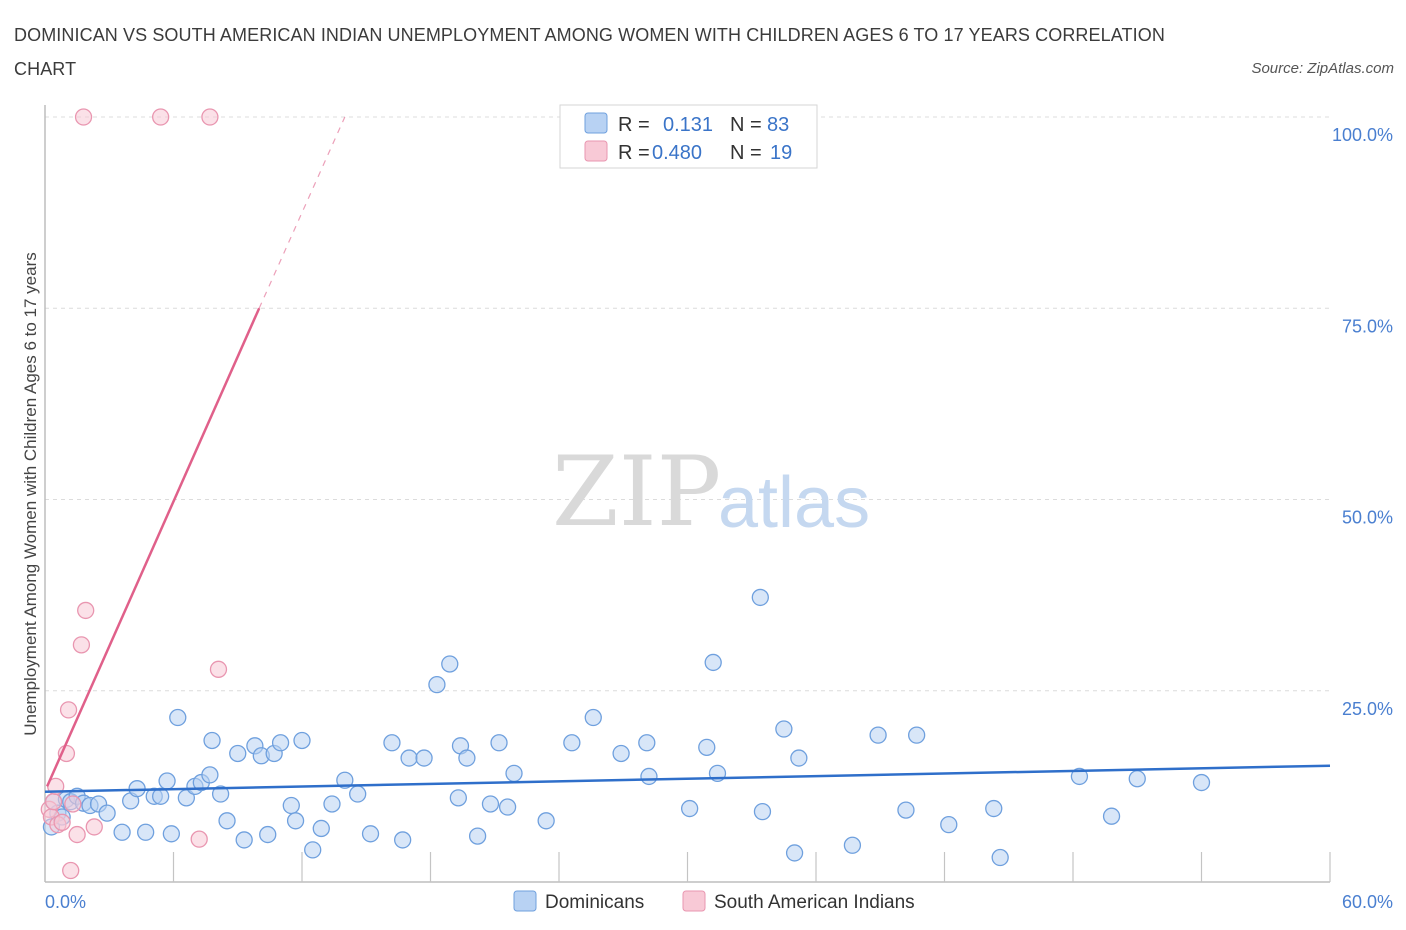 The width and height of the screenshot is (1406, 930). I want to click on legend-r-value: 0.131, so click(688, 125).